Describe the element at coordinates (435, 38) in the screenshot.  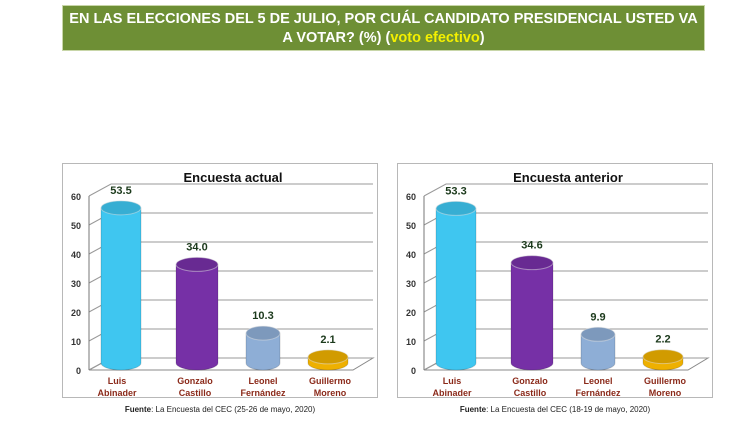
I see `header-highlight: voto efectivo` at that location.